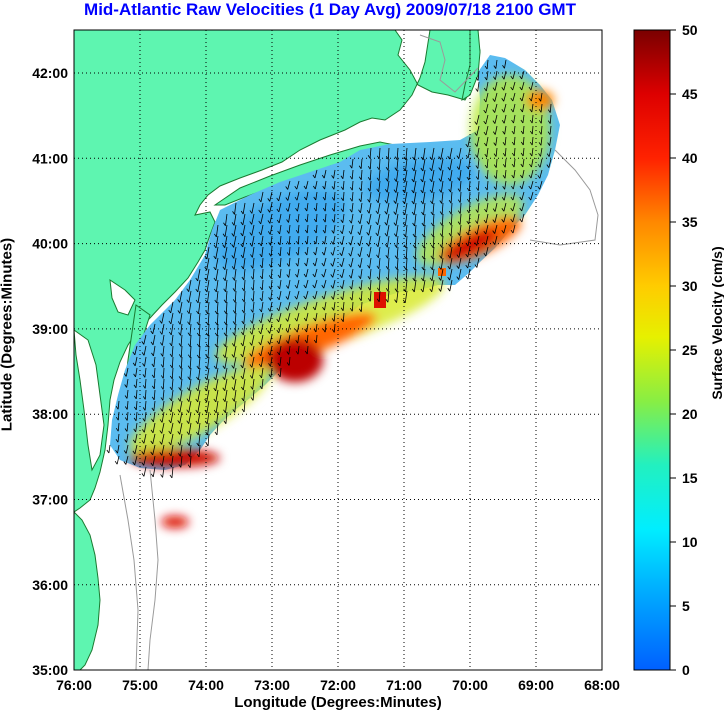 This screenshot has width=724, height=714. I want to click on y-tick-label: 37:00, so click(50, 500).